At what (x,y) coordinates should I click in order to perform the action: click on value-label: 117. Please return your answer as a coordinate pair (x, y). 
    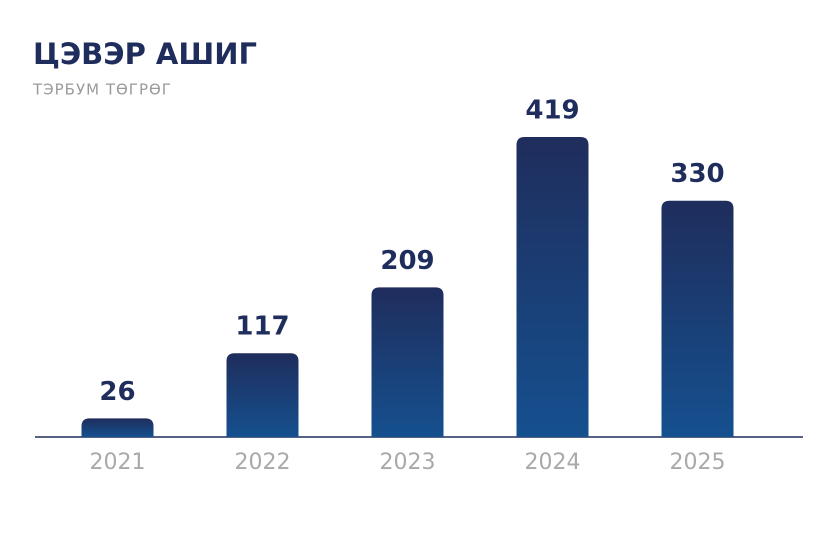
    Looking at the image, I should click on (262, 327).